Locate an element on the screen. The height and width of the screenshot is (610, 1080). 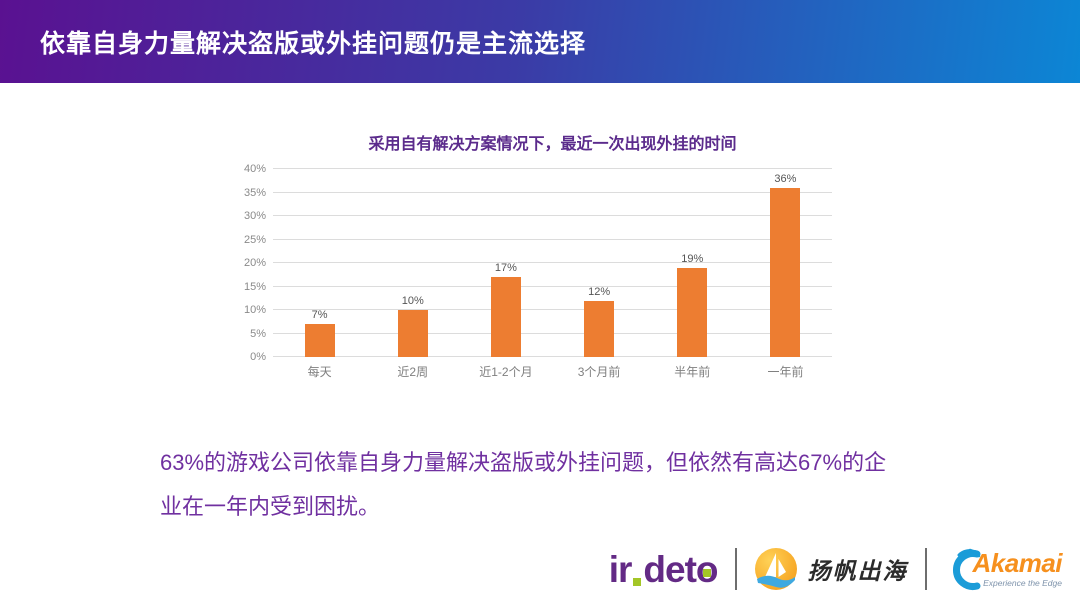
akamai-text-column: Akamai Experience the Edge is located at coordinates (1018, 569).